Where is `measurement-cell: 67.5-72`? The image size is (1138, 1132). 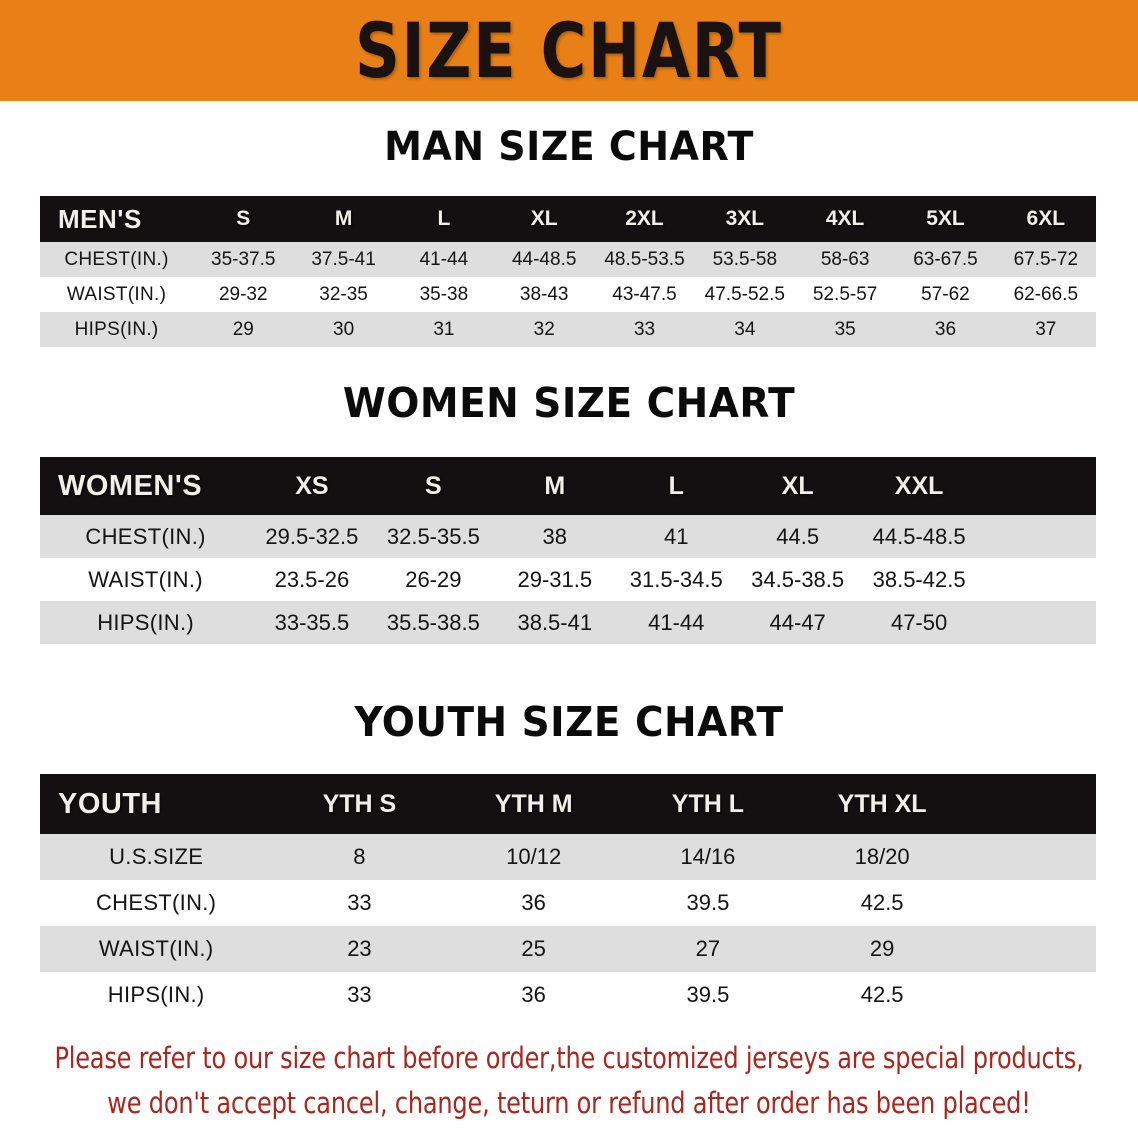 measurement-cell: 67.5-72 is located at coordinates (1046, 259).